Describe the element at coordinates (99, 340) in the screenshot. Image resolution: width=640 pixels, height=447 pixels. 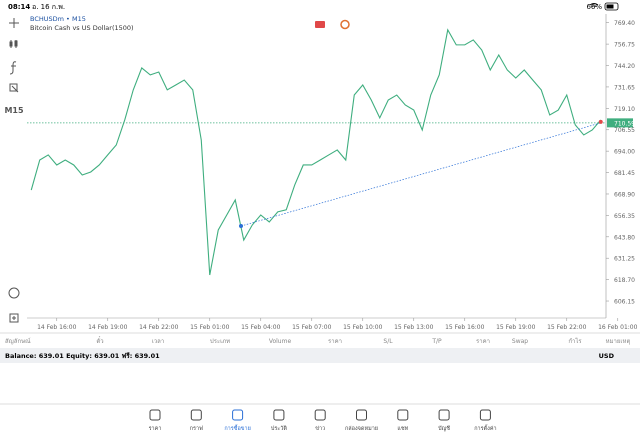
I see `column-header: ตั๋ว` at that location.